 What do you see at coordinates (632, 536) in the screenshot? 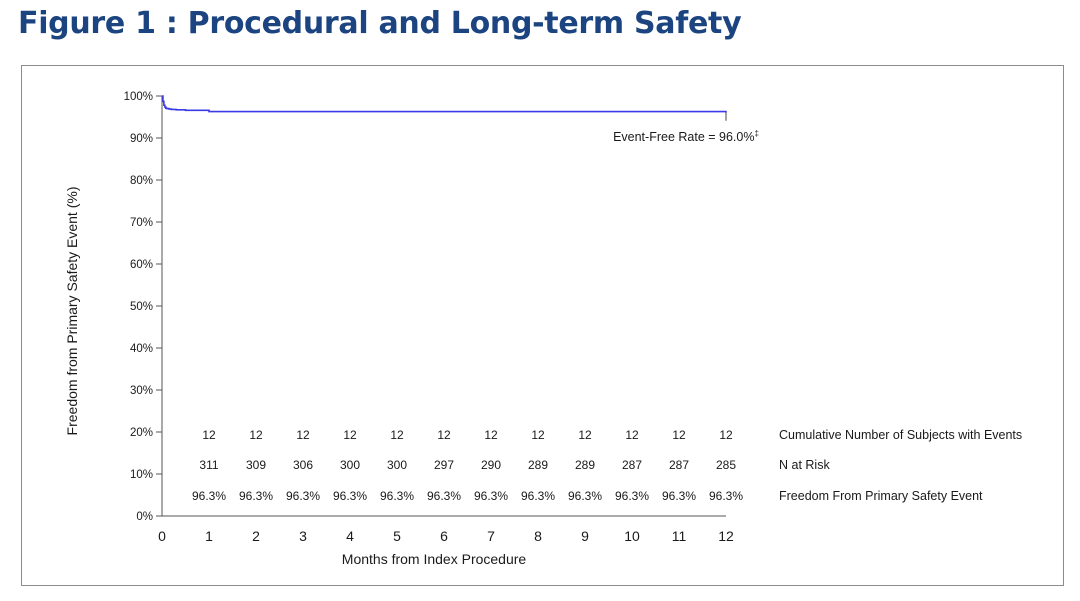
I see `x-tick-label: 10` at bounding box center [632, 536].